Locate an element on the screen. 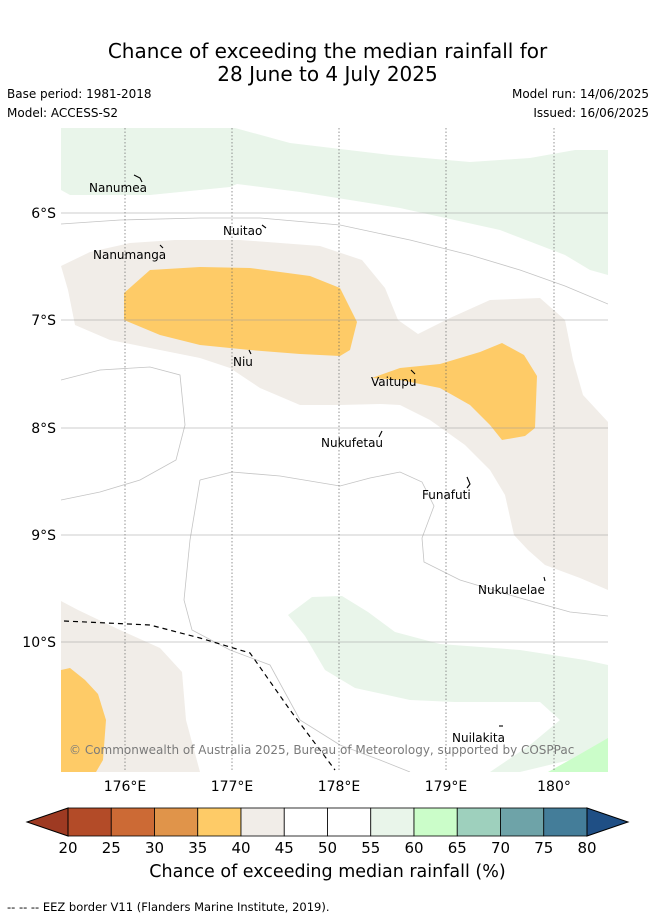 The height and width of the screenshot is (919, 655). colorbar-boxes is located at coordinates (327, 822).